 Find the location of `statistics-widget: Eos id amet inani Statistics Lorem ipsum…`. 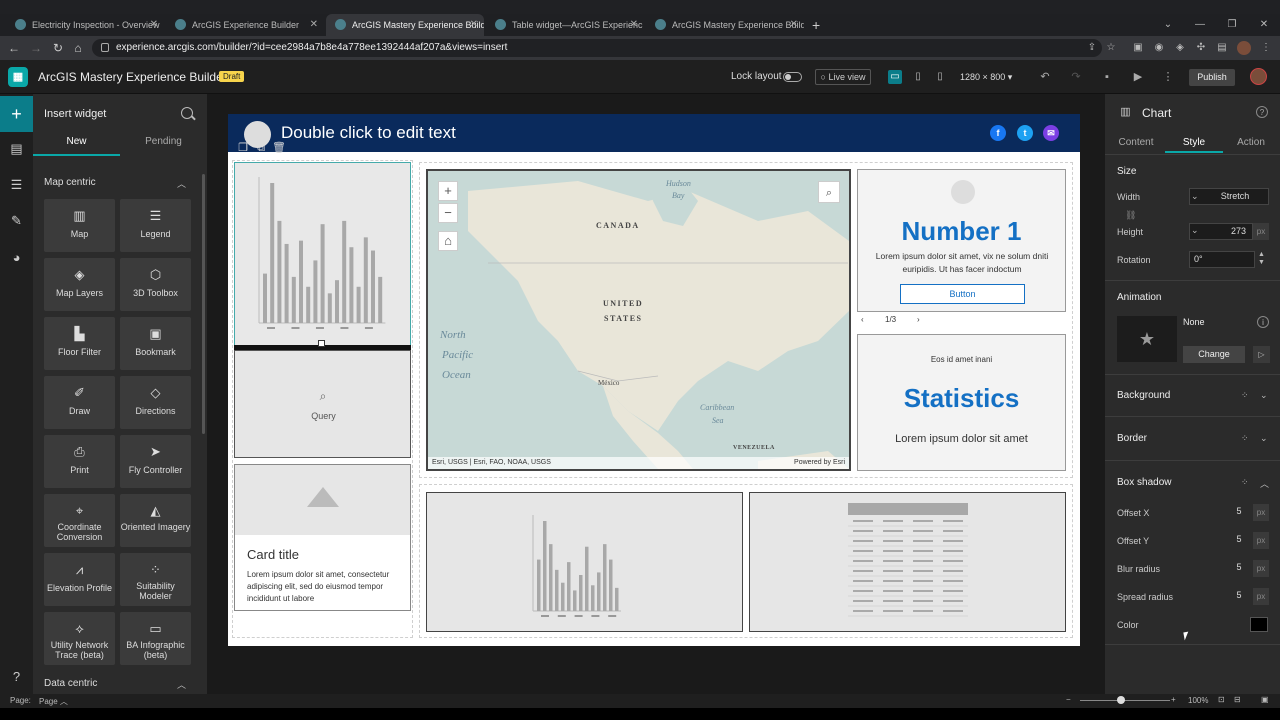

statistics-widget: Eos id amet inani Statistics Lorem ipsum… is located at coordinates (961, 402).